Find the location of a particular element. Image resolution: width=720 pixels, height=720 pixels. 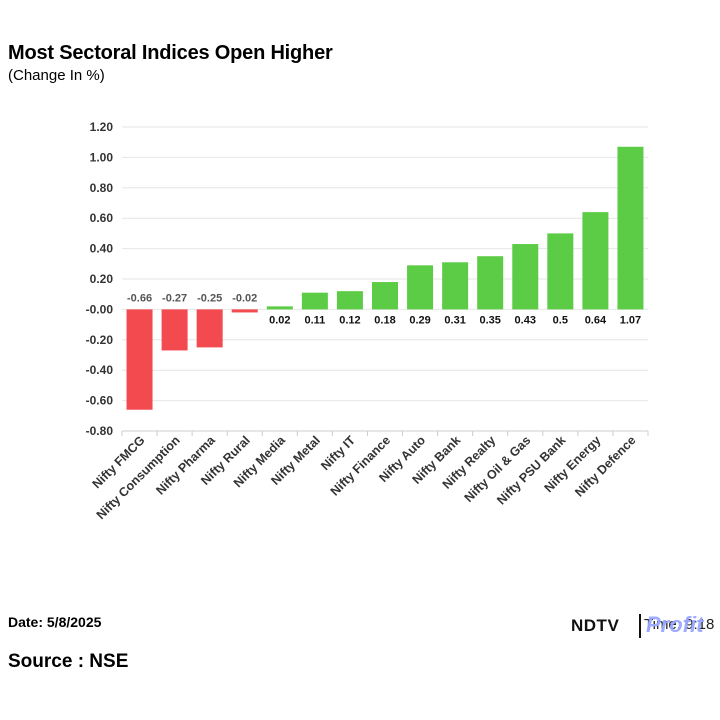

data-label: 0.29 is located at coordinates (419, 320).